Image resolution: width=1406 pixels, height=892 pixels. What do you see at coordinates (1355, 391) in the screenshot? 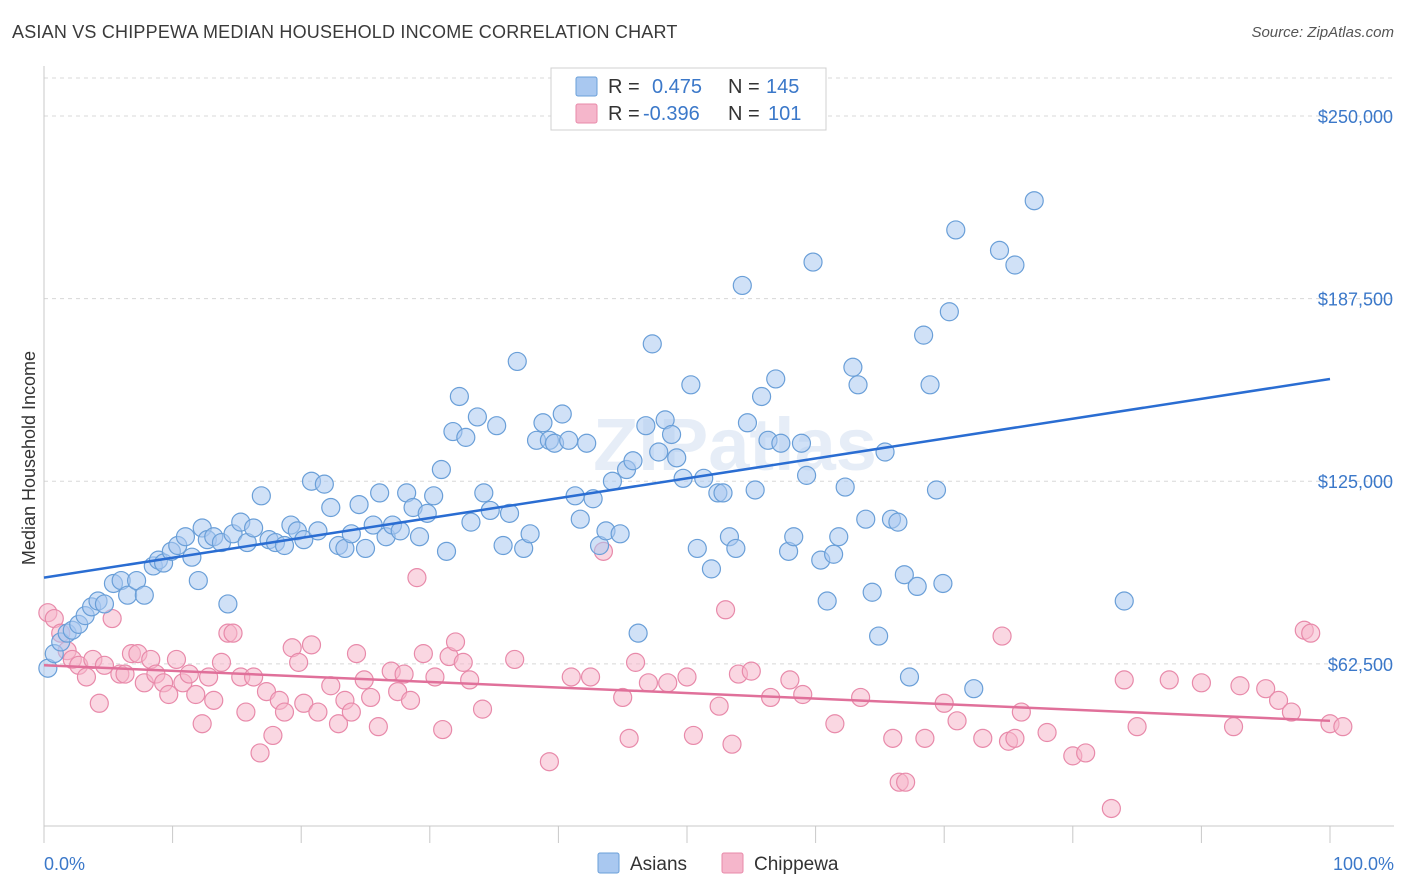
I see `y-tick-labels: $62,500 $125,000 $187,500 $250,000` at bounding box center [1355, 391].